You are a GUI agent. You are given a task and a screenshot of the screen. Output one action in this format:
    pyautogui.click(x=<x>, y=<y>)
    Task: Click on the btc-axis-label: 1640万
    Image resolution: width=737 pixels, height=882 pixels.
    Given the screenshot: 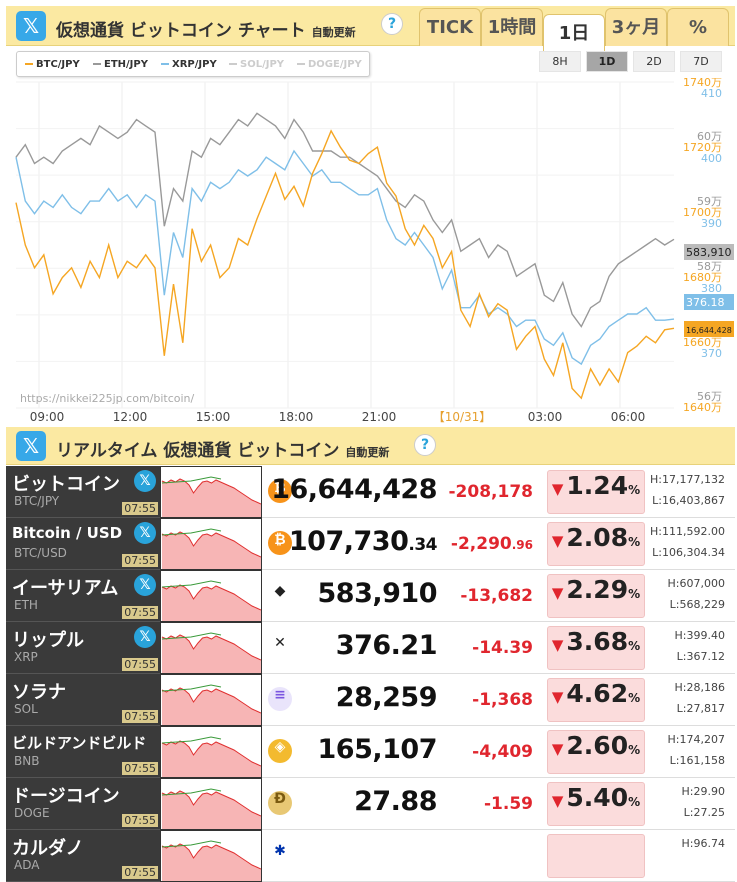 What is the action you would take?
    pyautogui.click(x=702, y=407)
    